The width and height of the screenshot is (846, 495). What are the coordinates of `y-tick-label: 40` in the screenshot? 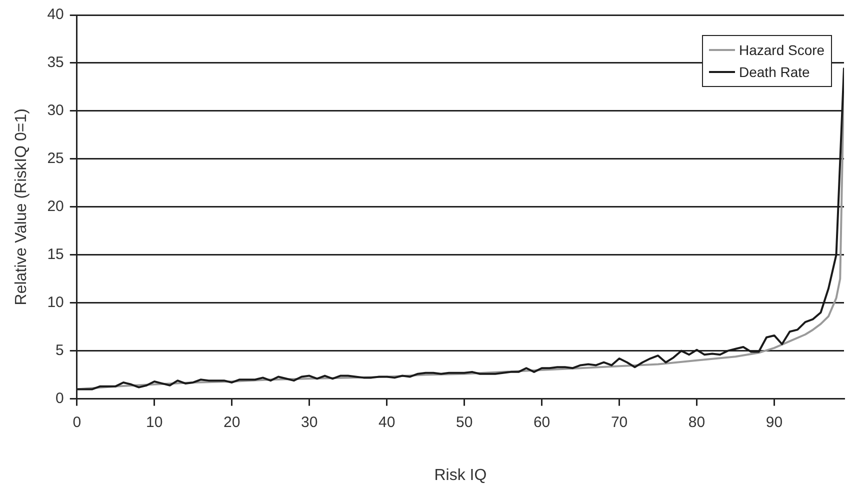 It's located at (55, 15).